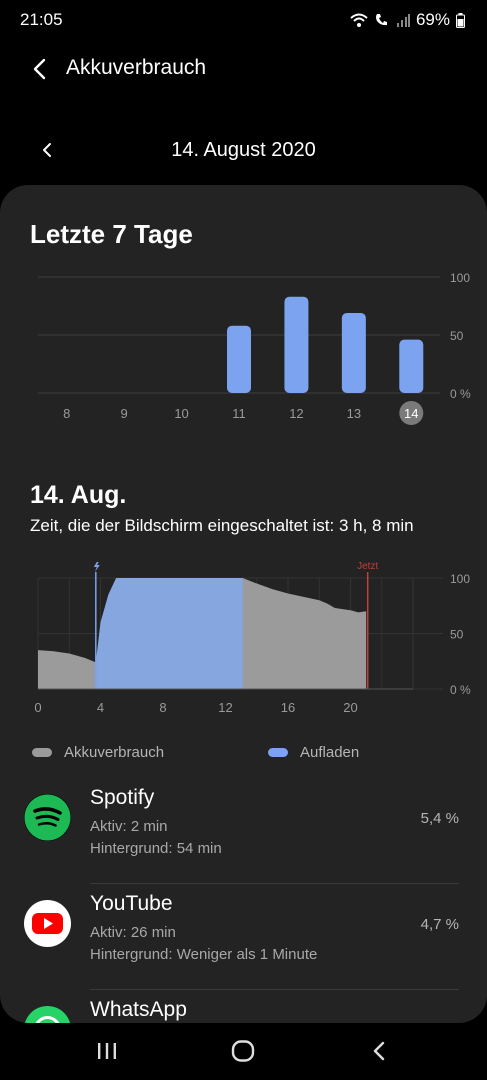 This screenshot has height=1080, width=487. I want to click on now-label: Jetzt, so click(367, 566).